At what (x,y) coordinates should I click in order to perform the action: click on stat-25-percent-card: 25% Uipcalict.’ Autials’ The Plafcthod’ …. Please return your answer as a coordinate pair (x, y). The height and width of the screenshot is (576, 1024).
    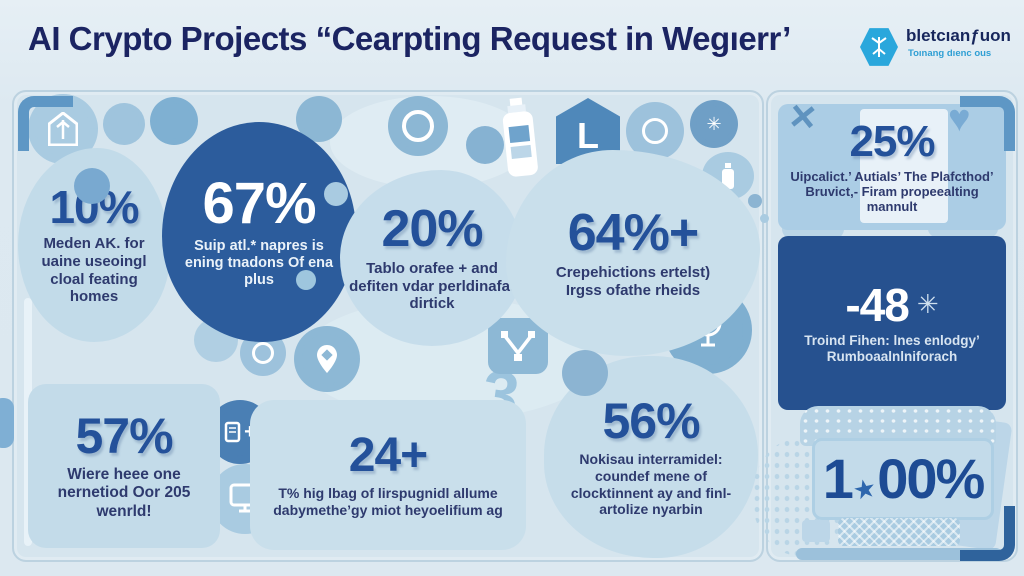
    Looking at the image, I should click on (892, 167).